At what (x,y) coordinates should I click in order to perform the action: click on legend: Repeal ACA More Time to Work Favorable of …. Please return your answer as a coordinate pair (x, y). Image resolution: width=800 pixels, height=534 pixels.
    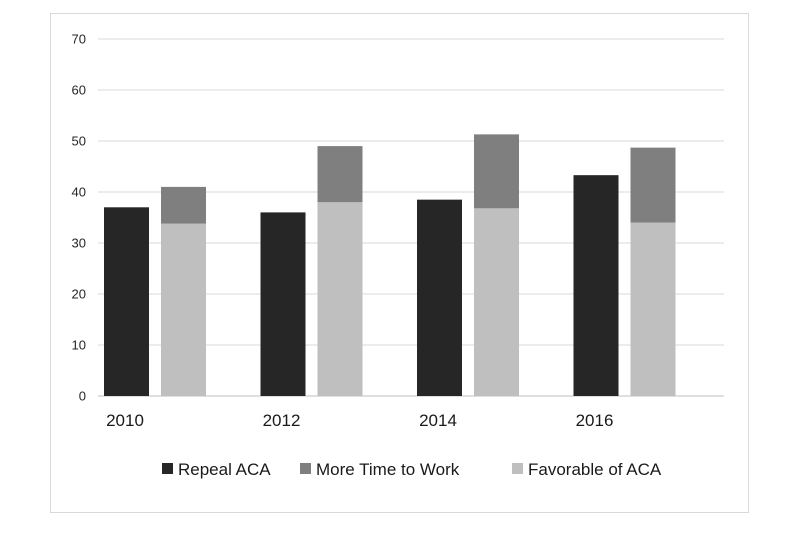
    Looking at the image, I should click on (412, 469).